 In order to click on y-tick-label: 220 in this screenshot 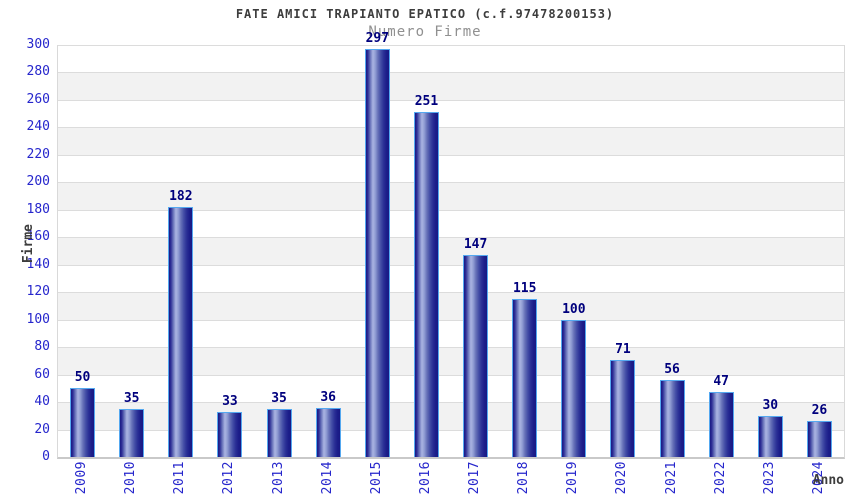, I will do `click(38, 154)`.